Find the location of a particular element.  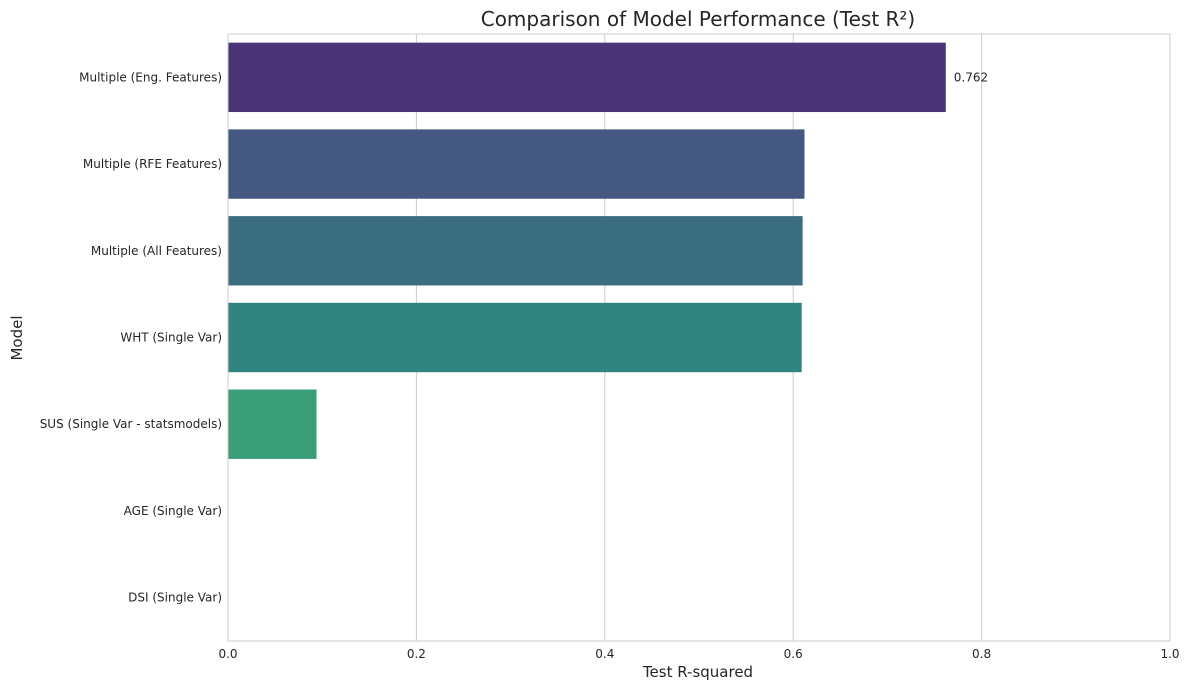

data-label: 0.762 is located at coordinates (971, 77).